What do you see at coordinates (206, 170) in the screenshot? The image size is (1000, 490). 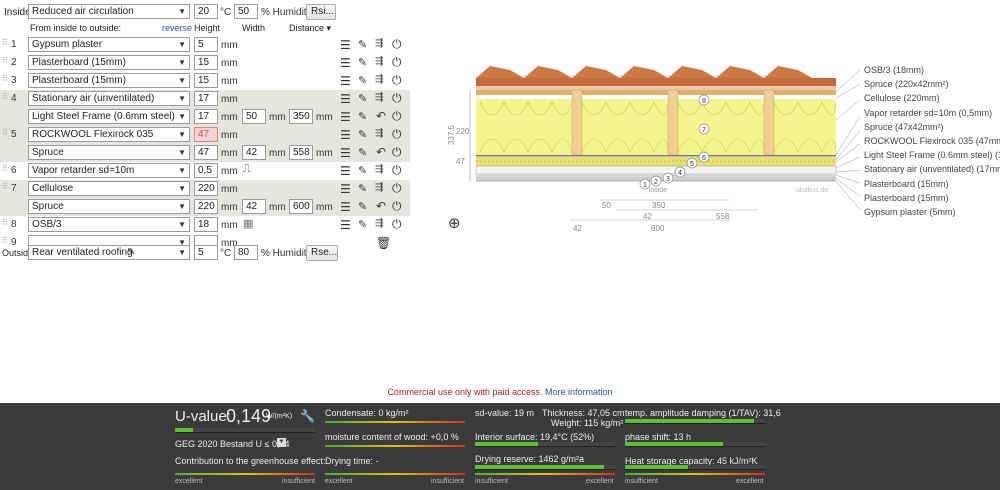 I see `layer-thickness-input: 0,5` at bounding box center [206, 170].